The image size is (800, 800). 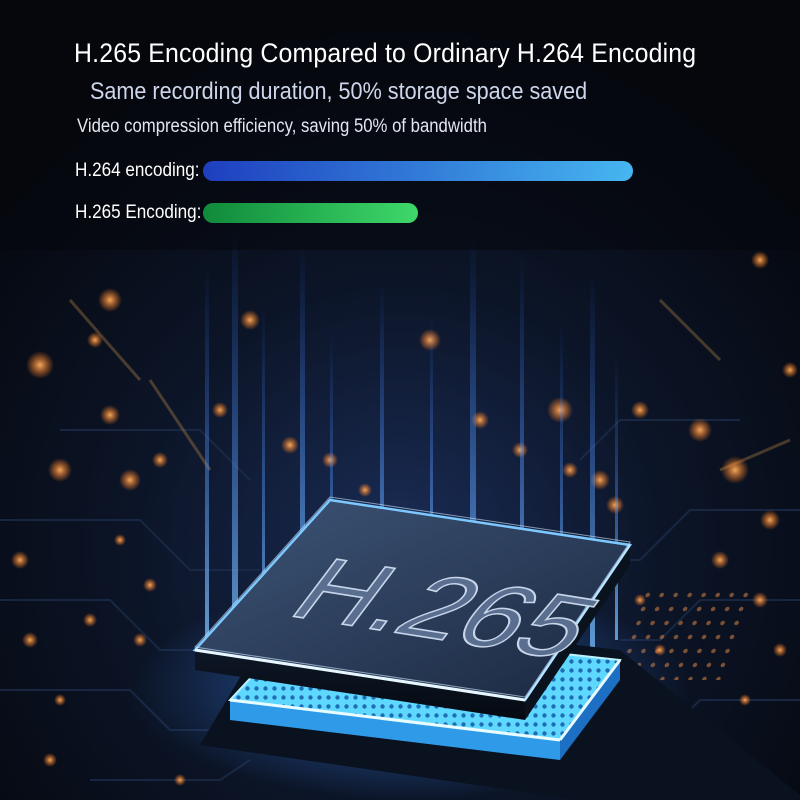 I want to click on bar-track-h265, so click(x=418, y=213).